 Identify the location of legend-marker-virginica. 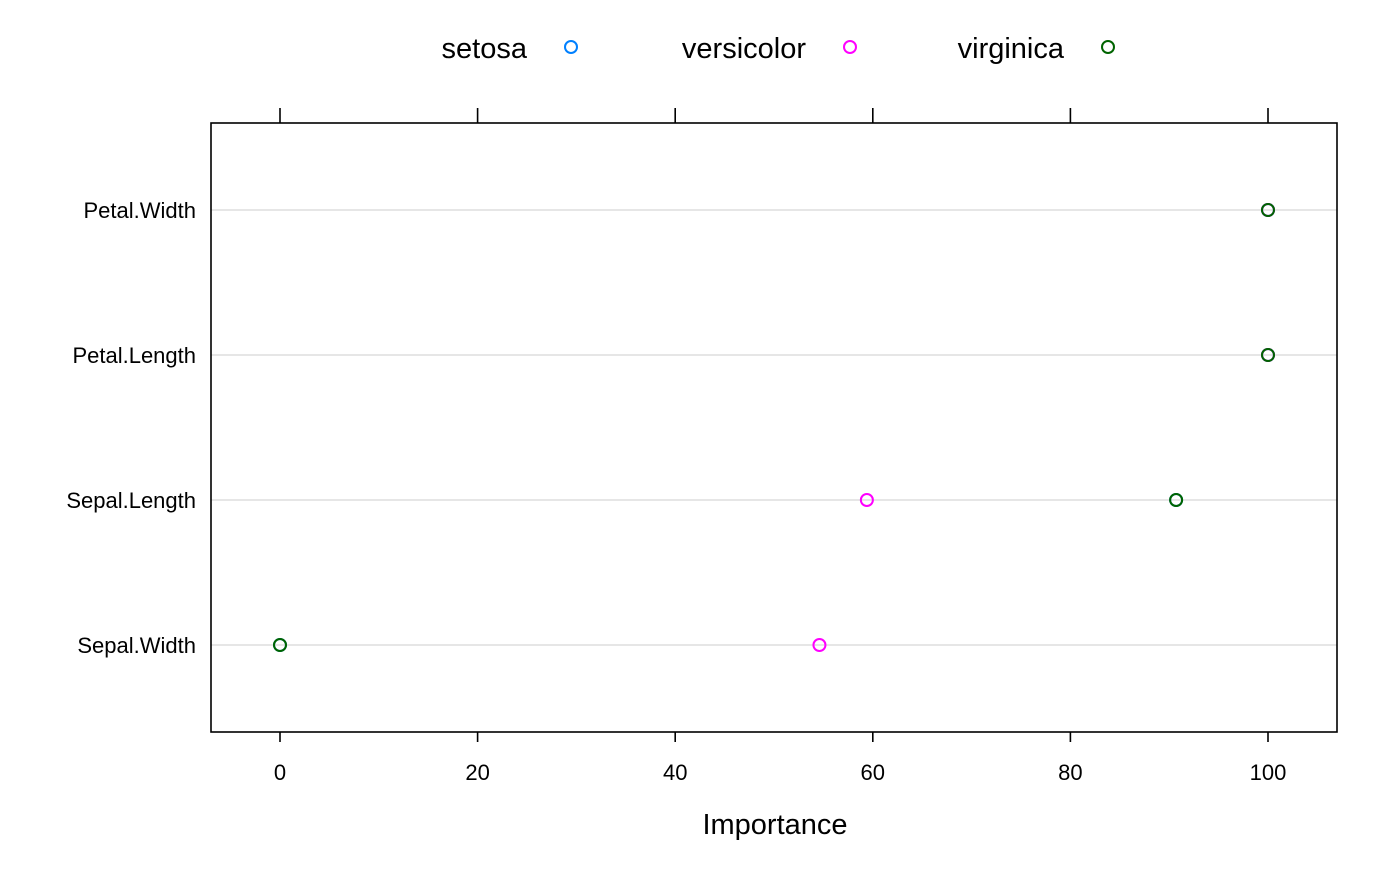
(1108, 47).